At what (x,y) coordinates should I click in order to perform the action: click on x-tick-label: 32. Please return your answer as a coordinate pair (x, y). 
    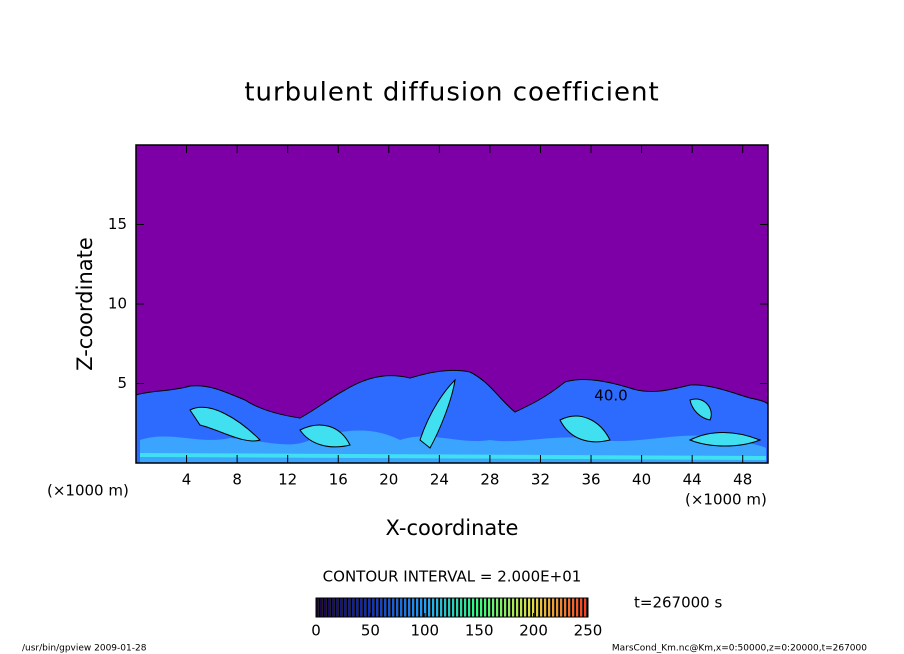
    Looking at the image, I should click on (540, 480).